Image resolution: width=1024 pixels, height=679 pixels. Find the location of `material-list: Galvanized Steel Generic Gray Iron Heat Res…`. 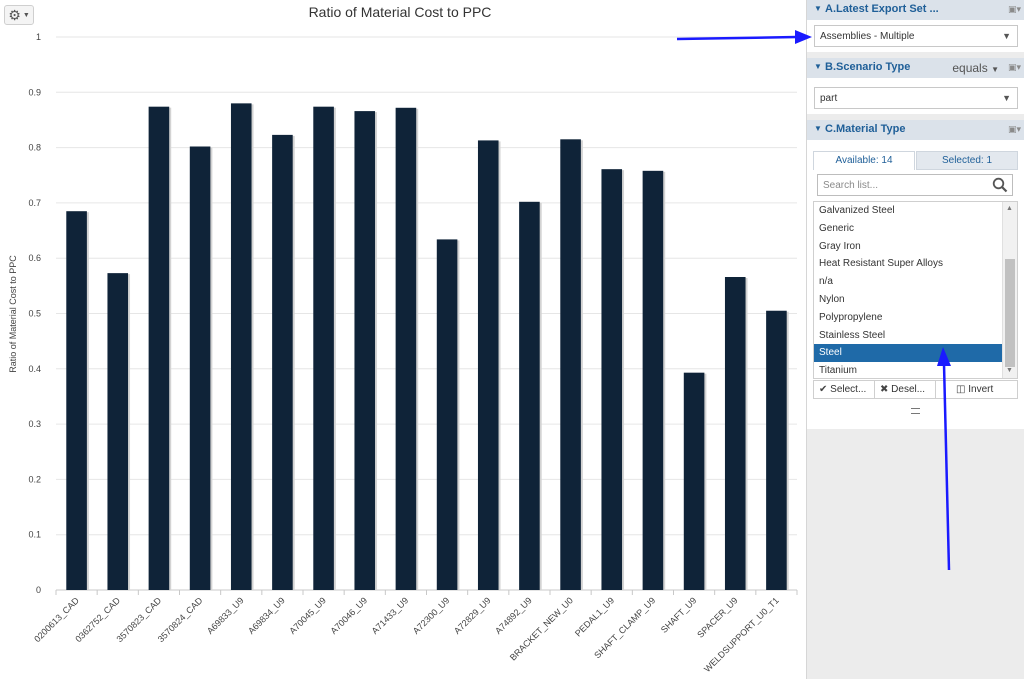

material-list: Galvanized Steel Generic Gray Iron Heat Res… is located at coordinates (915, 290).